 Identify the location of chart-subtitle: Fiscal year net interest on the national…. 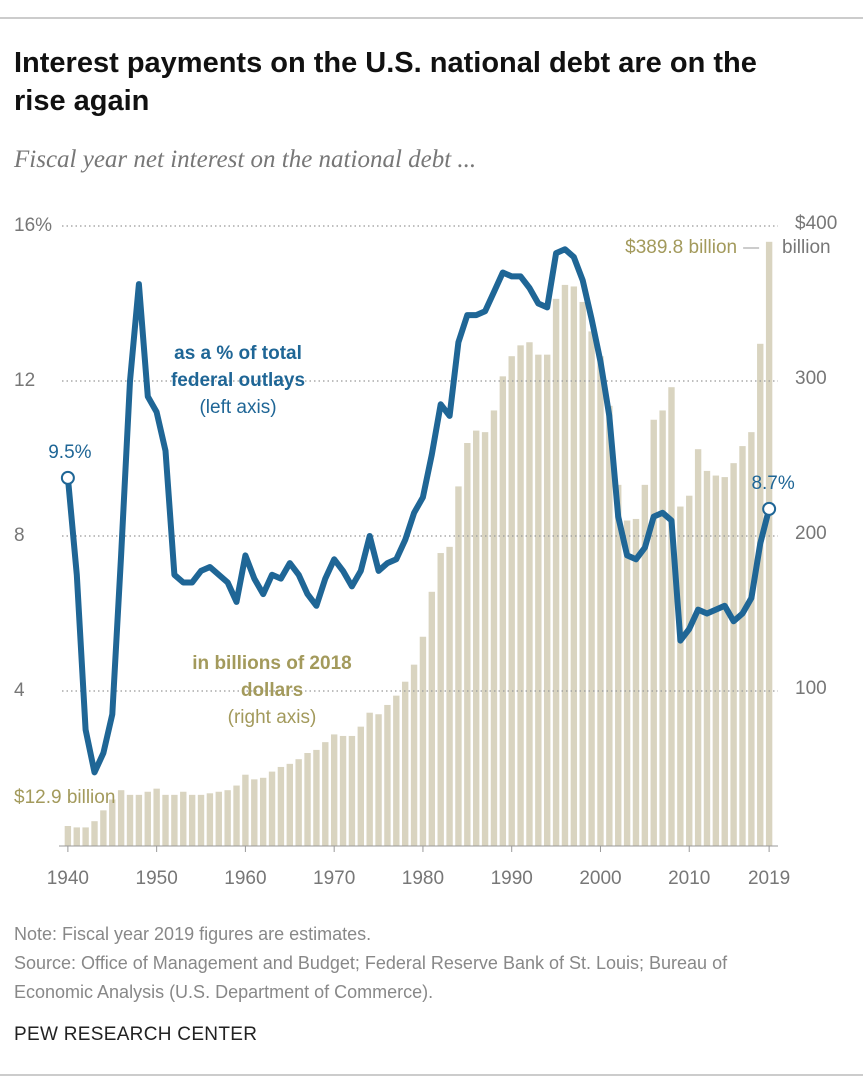
(245, 159).